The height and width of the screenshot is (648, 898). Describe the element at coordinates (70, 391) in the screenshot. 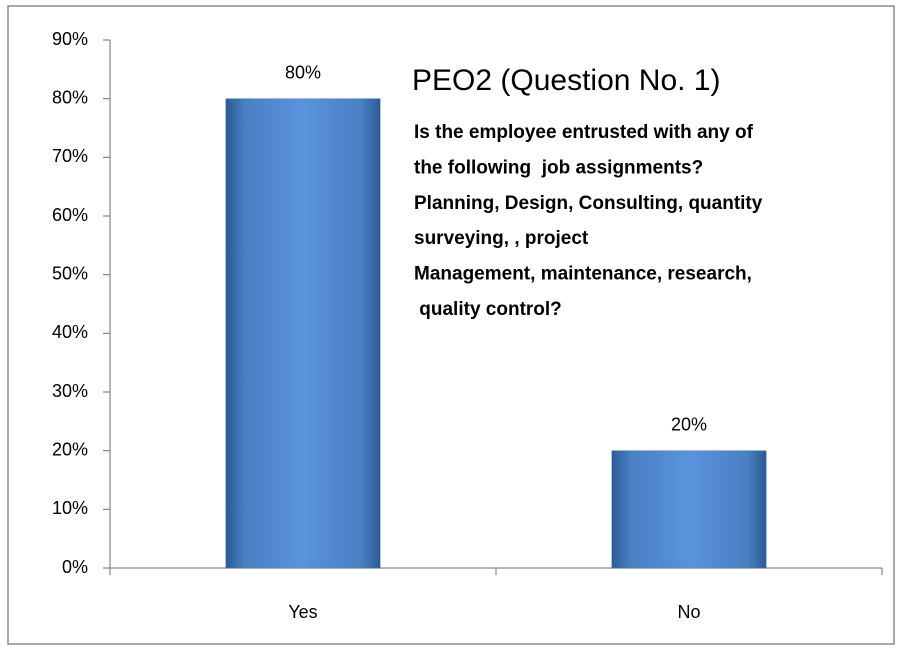

I see `y-tick-label: 30%` at that location.